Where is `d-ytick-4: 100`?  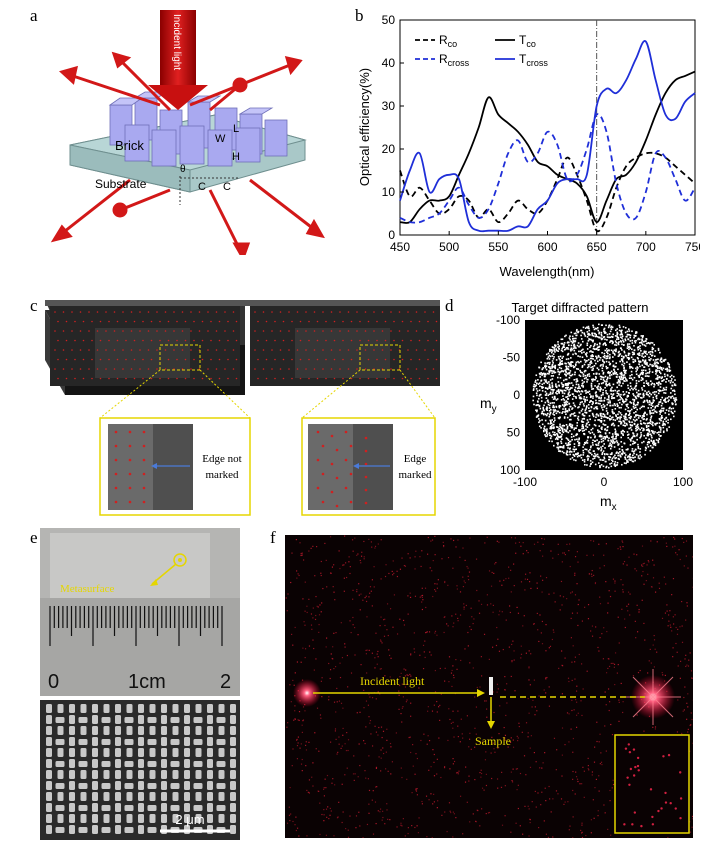
d-ytick-4: 100 is located at coordinates (510, 470).